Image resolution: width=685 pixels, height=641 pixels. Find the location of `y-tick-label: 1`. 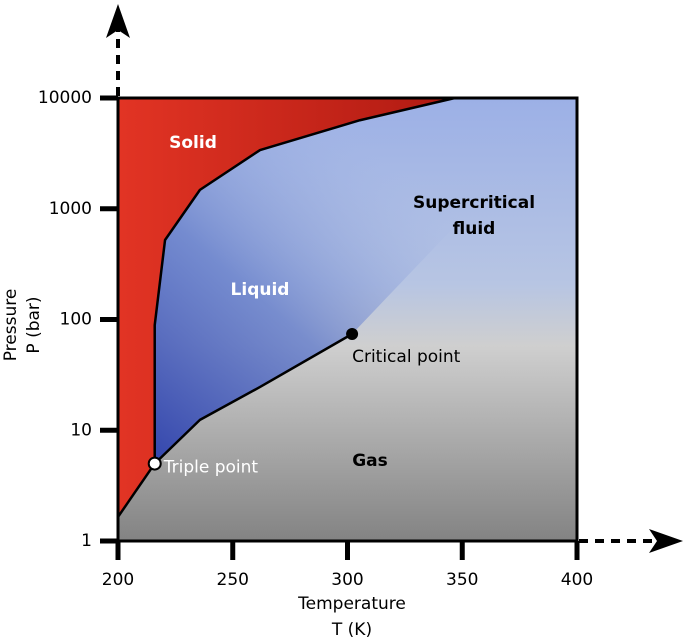

y-tick-label: 1 is located at coordinates (86, 541).